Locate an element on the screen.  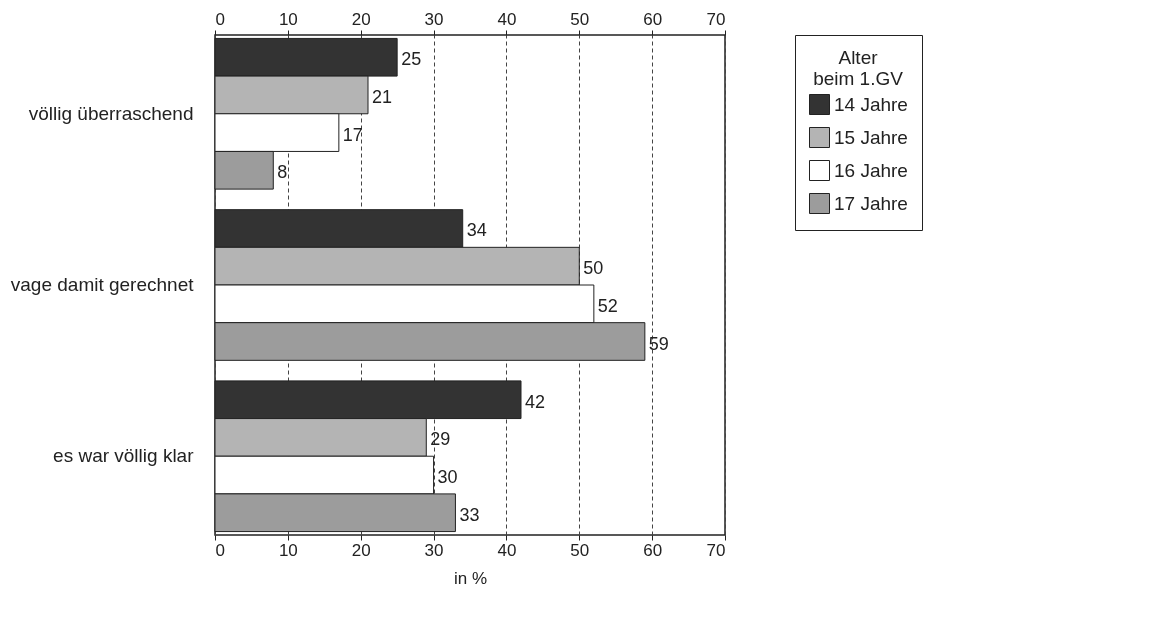
data-label: 8 is located at coordinates (282, 172).